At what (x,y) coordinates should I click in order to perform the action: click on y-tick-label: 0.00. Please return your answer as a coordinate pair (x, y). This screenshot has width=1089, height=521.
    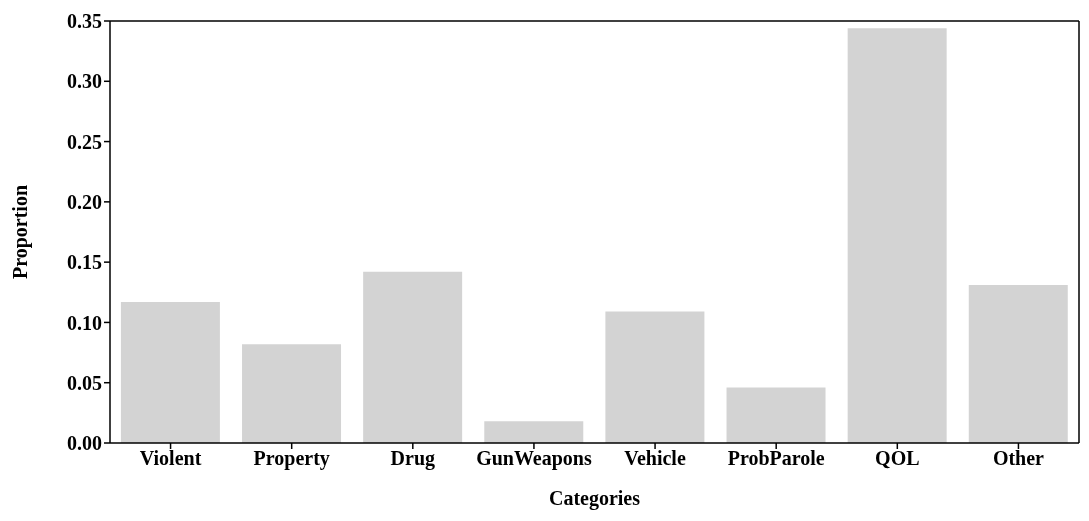
    Looking at the image, I should click on (84, 443).